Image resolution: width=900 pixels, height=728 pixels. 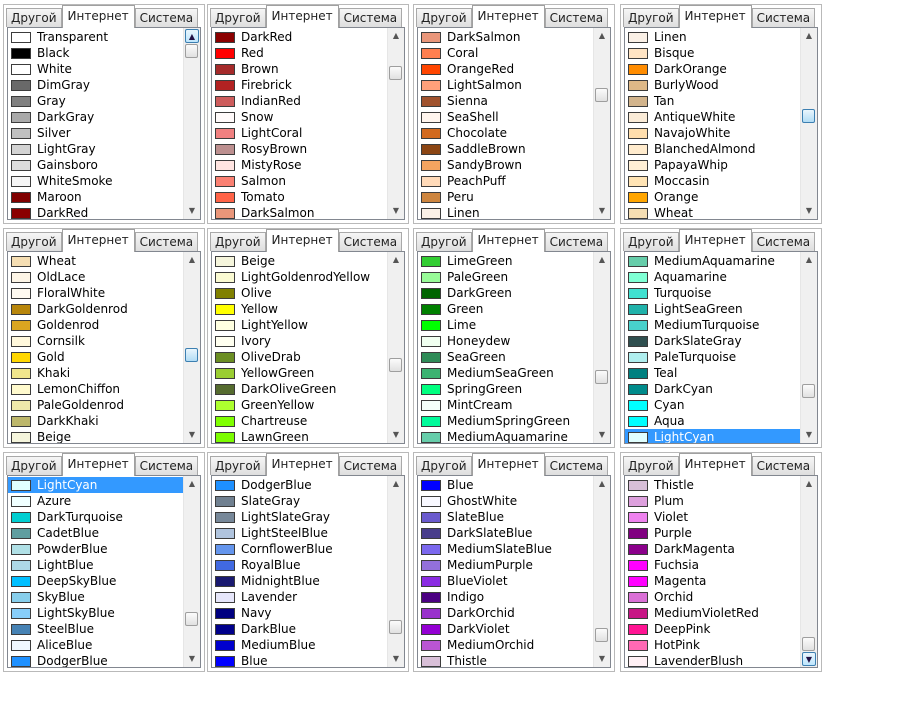 I want to click on list-item: LightBlue, so click(x=95, y=565).